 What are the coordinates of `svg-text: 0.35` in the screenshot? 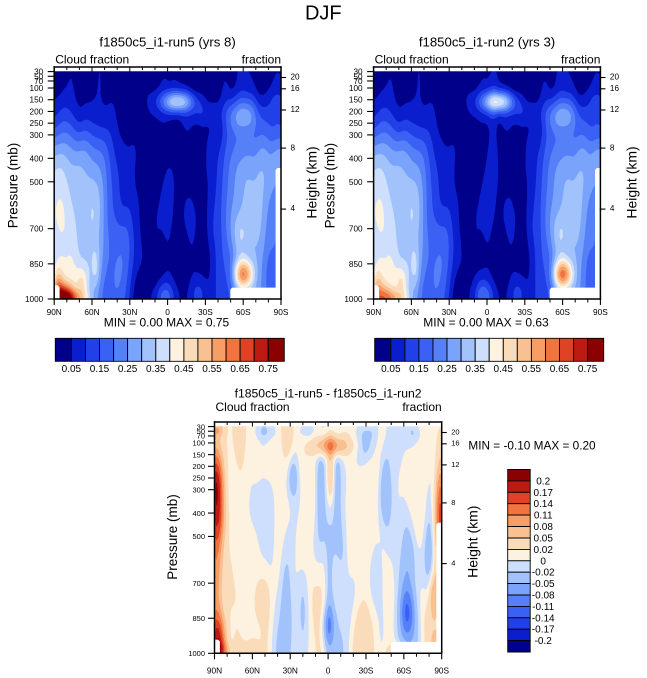 It's located at (475, 369).